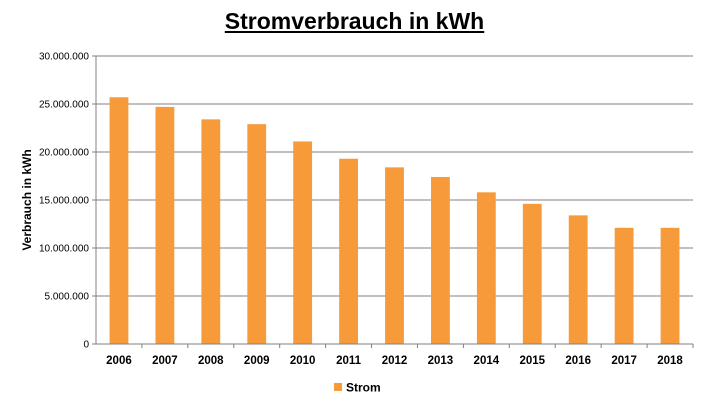 The image size is (709, 410). What do you see at coordinates (257, 361) in the screenshot?
I see `x-tick-label: 2009` at bounding box center [257, 361].